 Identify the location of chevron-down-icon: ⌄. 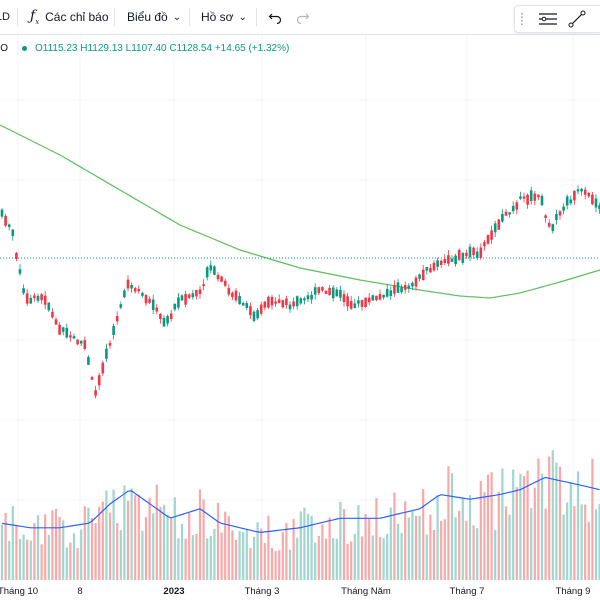
(177, 17).